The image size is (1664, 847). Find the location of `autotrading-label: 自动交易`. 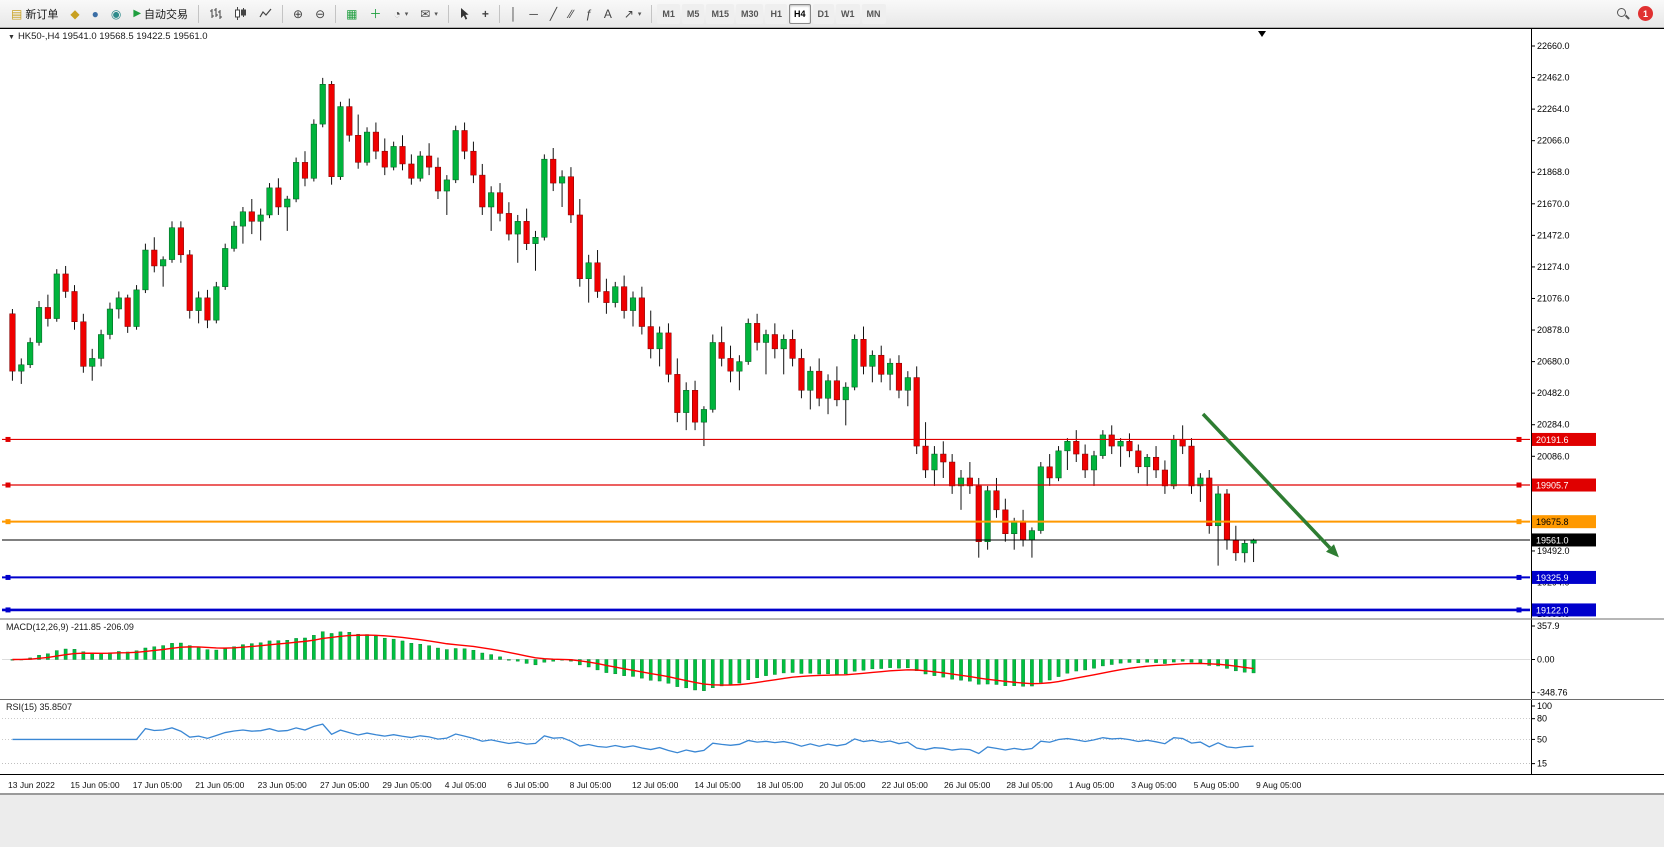

autotrading-label: 自动交易 is located at coordinates (166, 14).